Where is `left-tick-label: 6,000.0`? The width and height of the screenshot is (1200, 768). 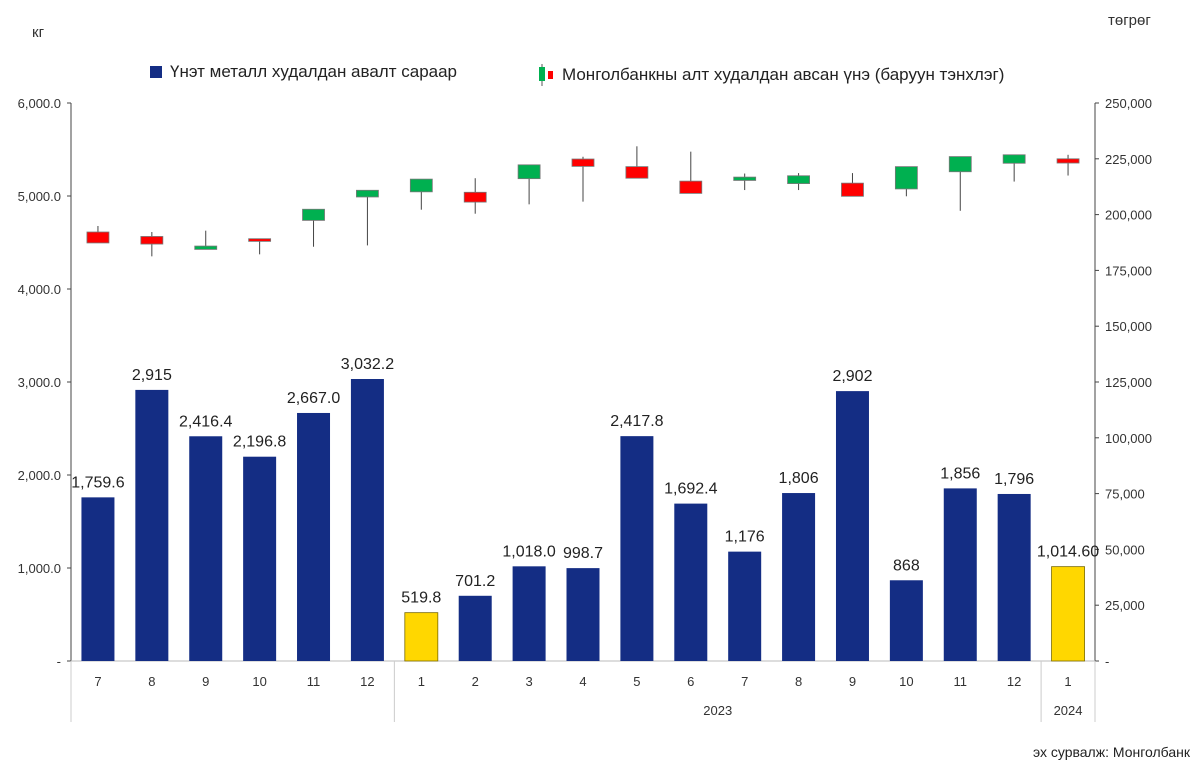
left-tick-label: 6,000.0 is located at coordinates (39, 103).